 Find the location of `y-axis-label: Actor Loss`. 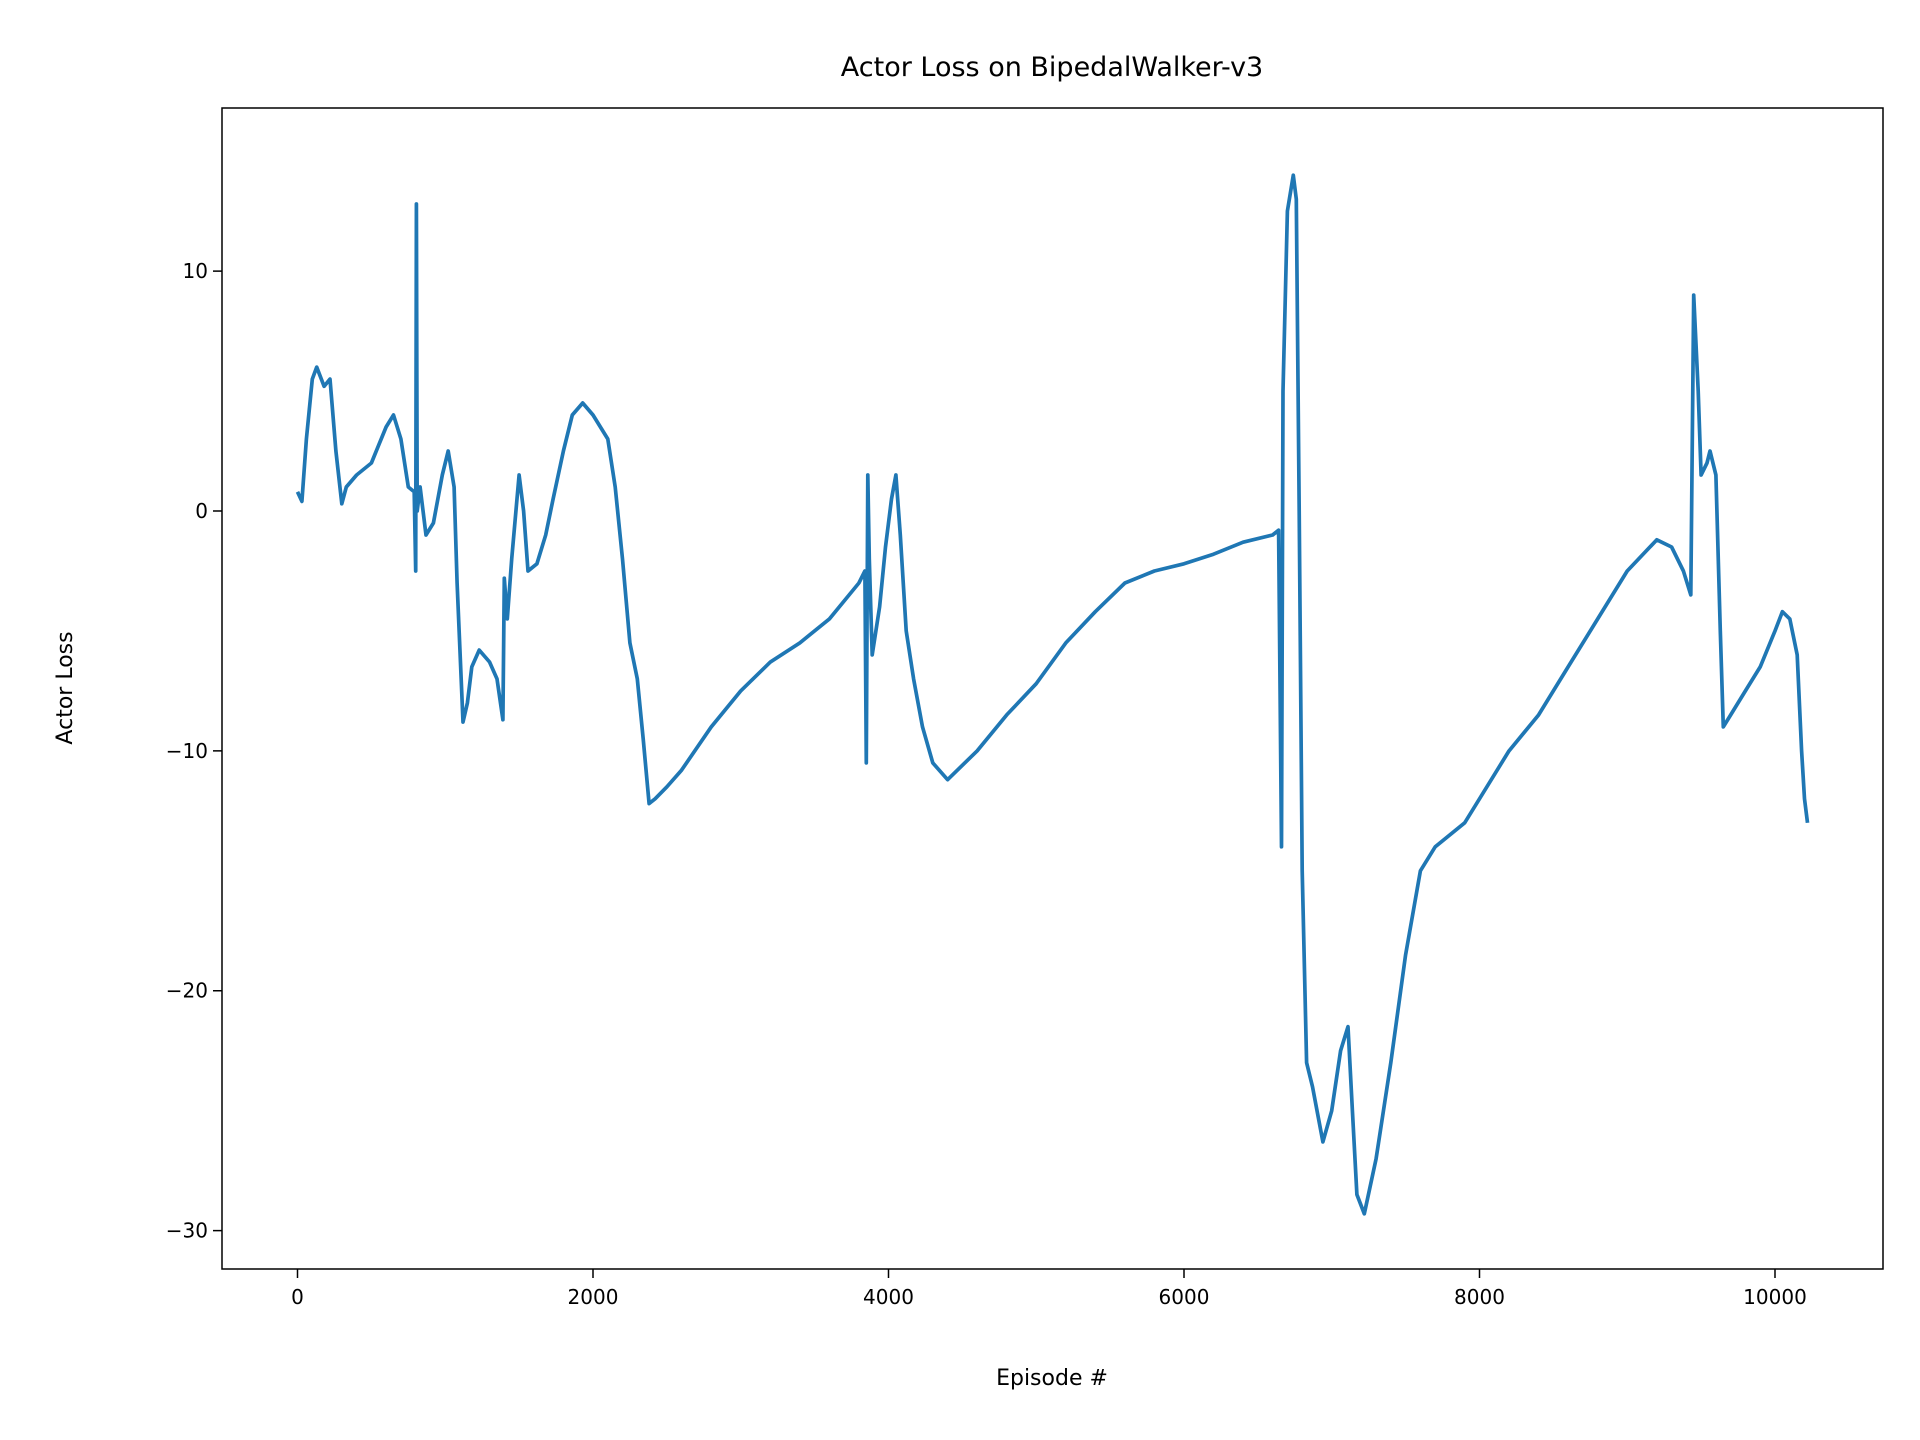

y-axis-label: Actor Loss is located at coordinates (65, 687).